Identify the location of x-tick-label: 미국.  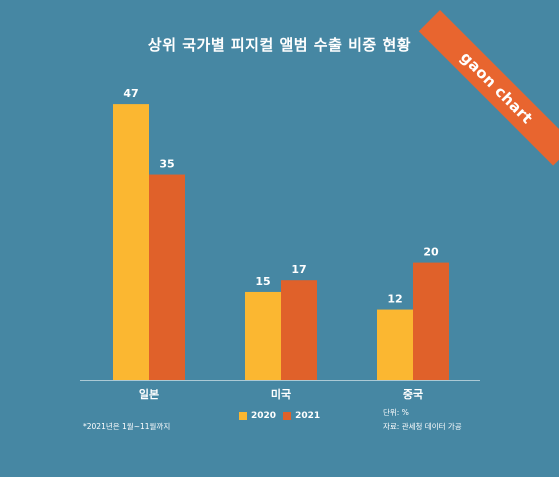
(281, 394).